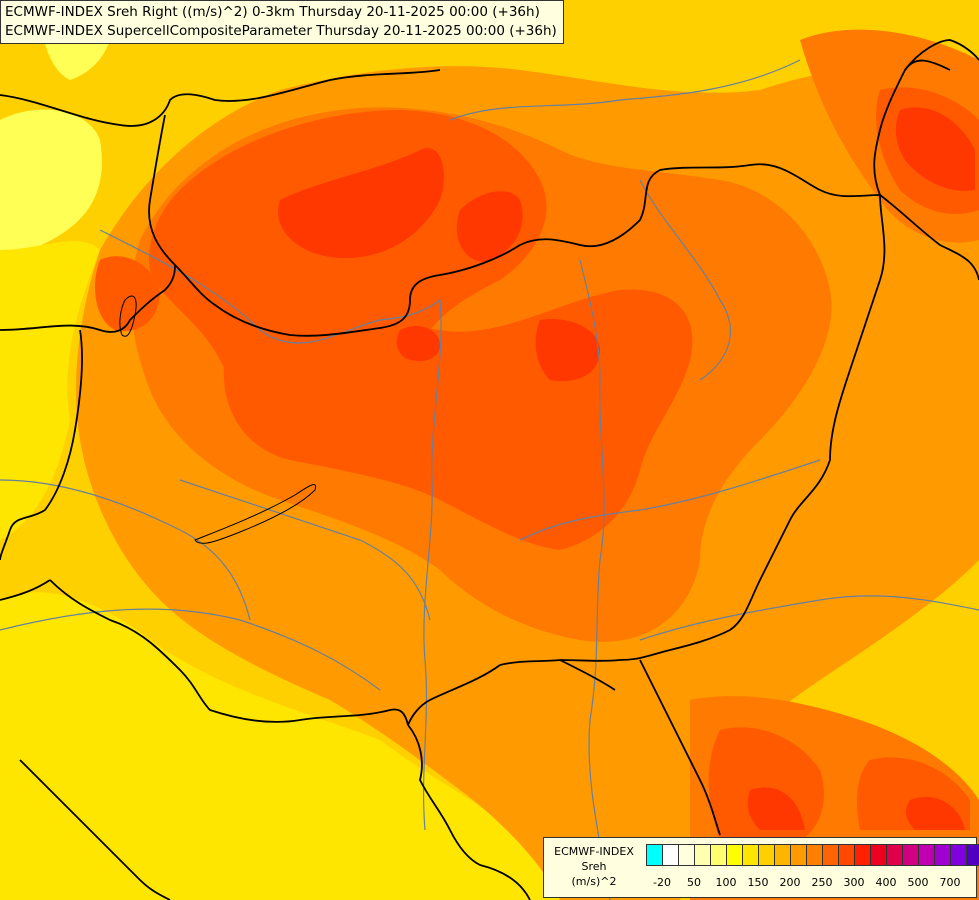 The height and width of the screenshot is (900, 979). I want to click on legend-title-line2: Sreh, so click(594, 866).